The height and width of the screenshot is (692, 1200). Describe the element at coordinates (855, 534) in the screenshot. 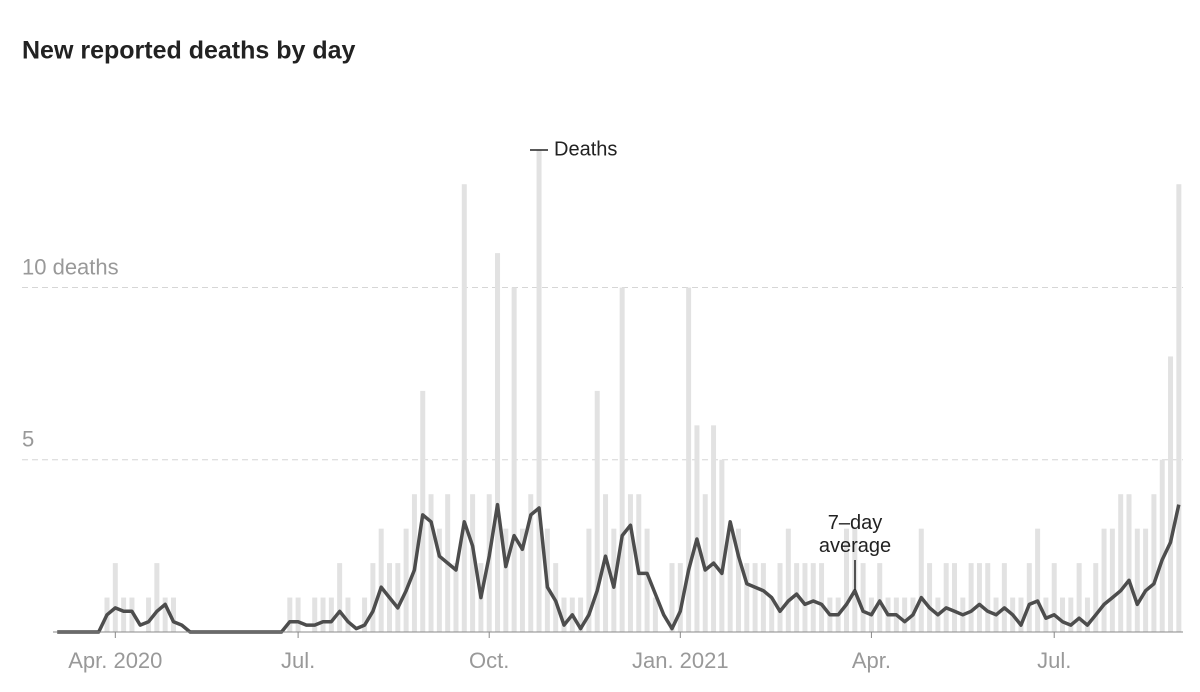

I see `line-annotation: 7–day average` at that location.